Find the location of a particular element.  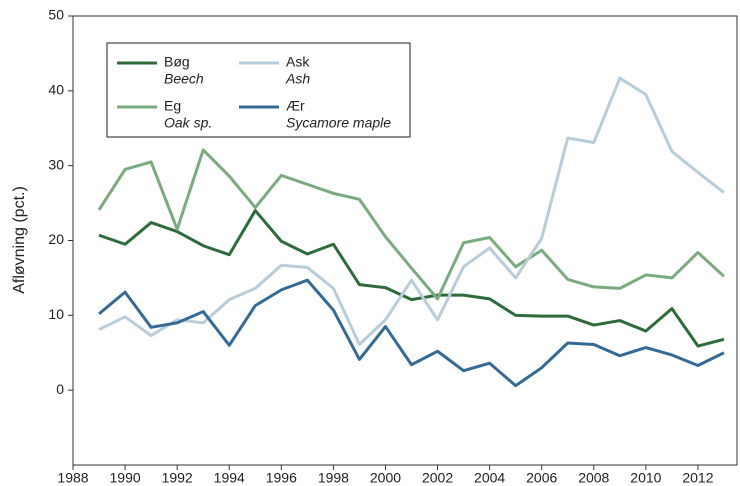

legend-sublabel: Beech is located at coordinates (184, 79).